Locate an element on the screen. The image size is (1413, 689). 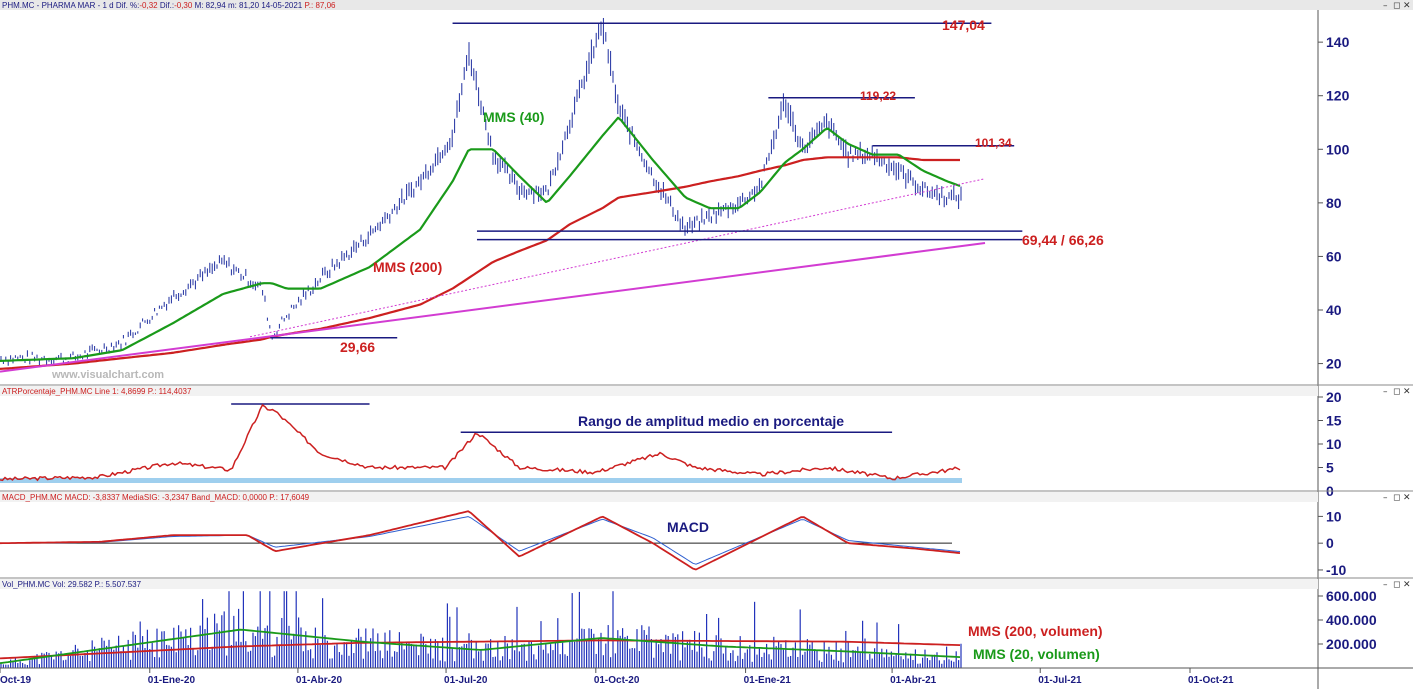
x-tick-label: 01-Oct-21 is located at coordinates (1211, 680).